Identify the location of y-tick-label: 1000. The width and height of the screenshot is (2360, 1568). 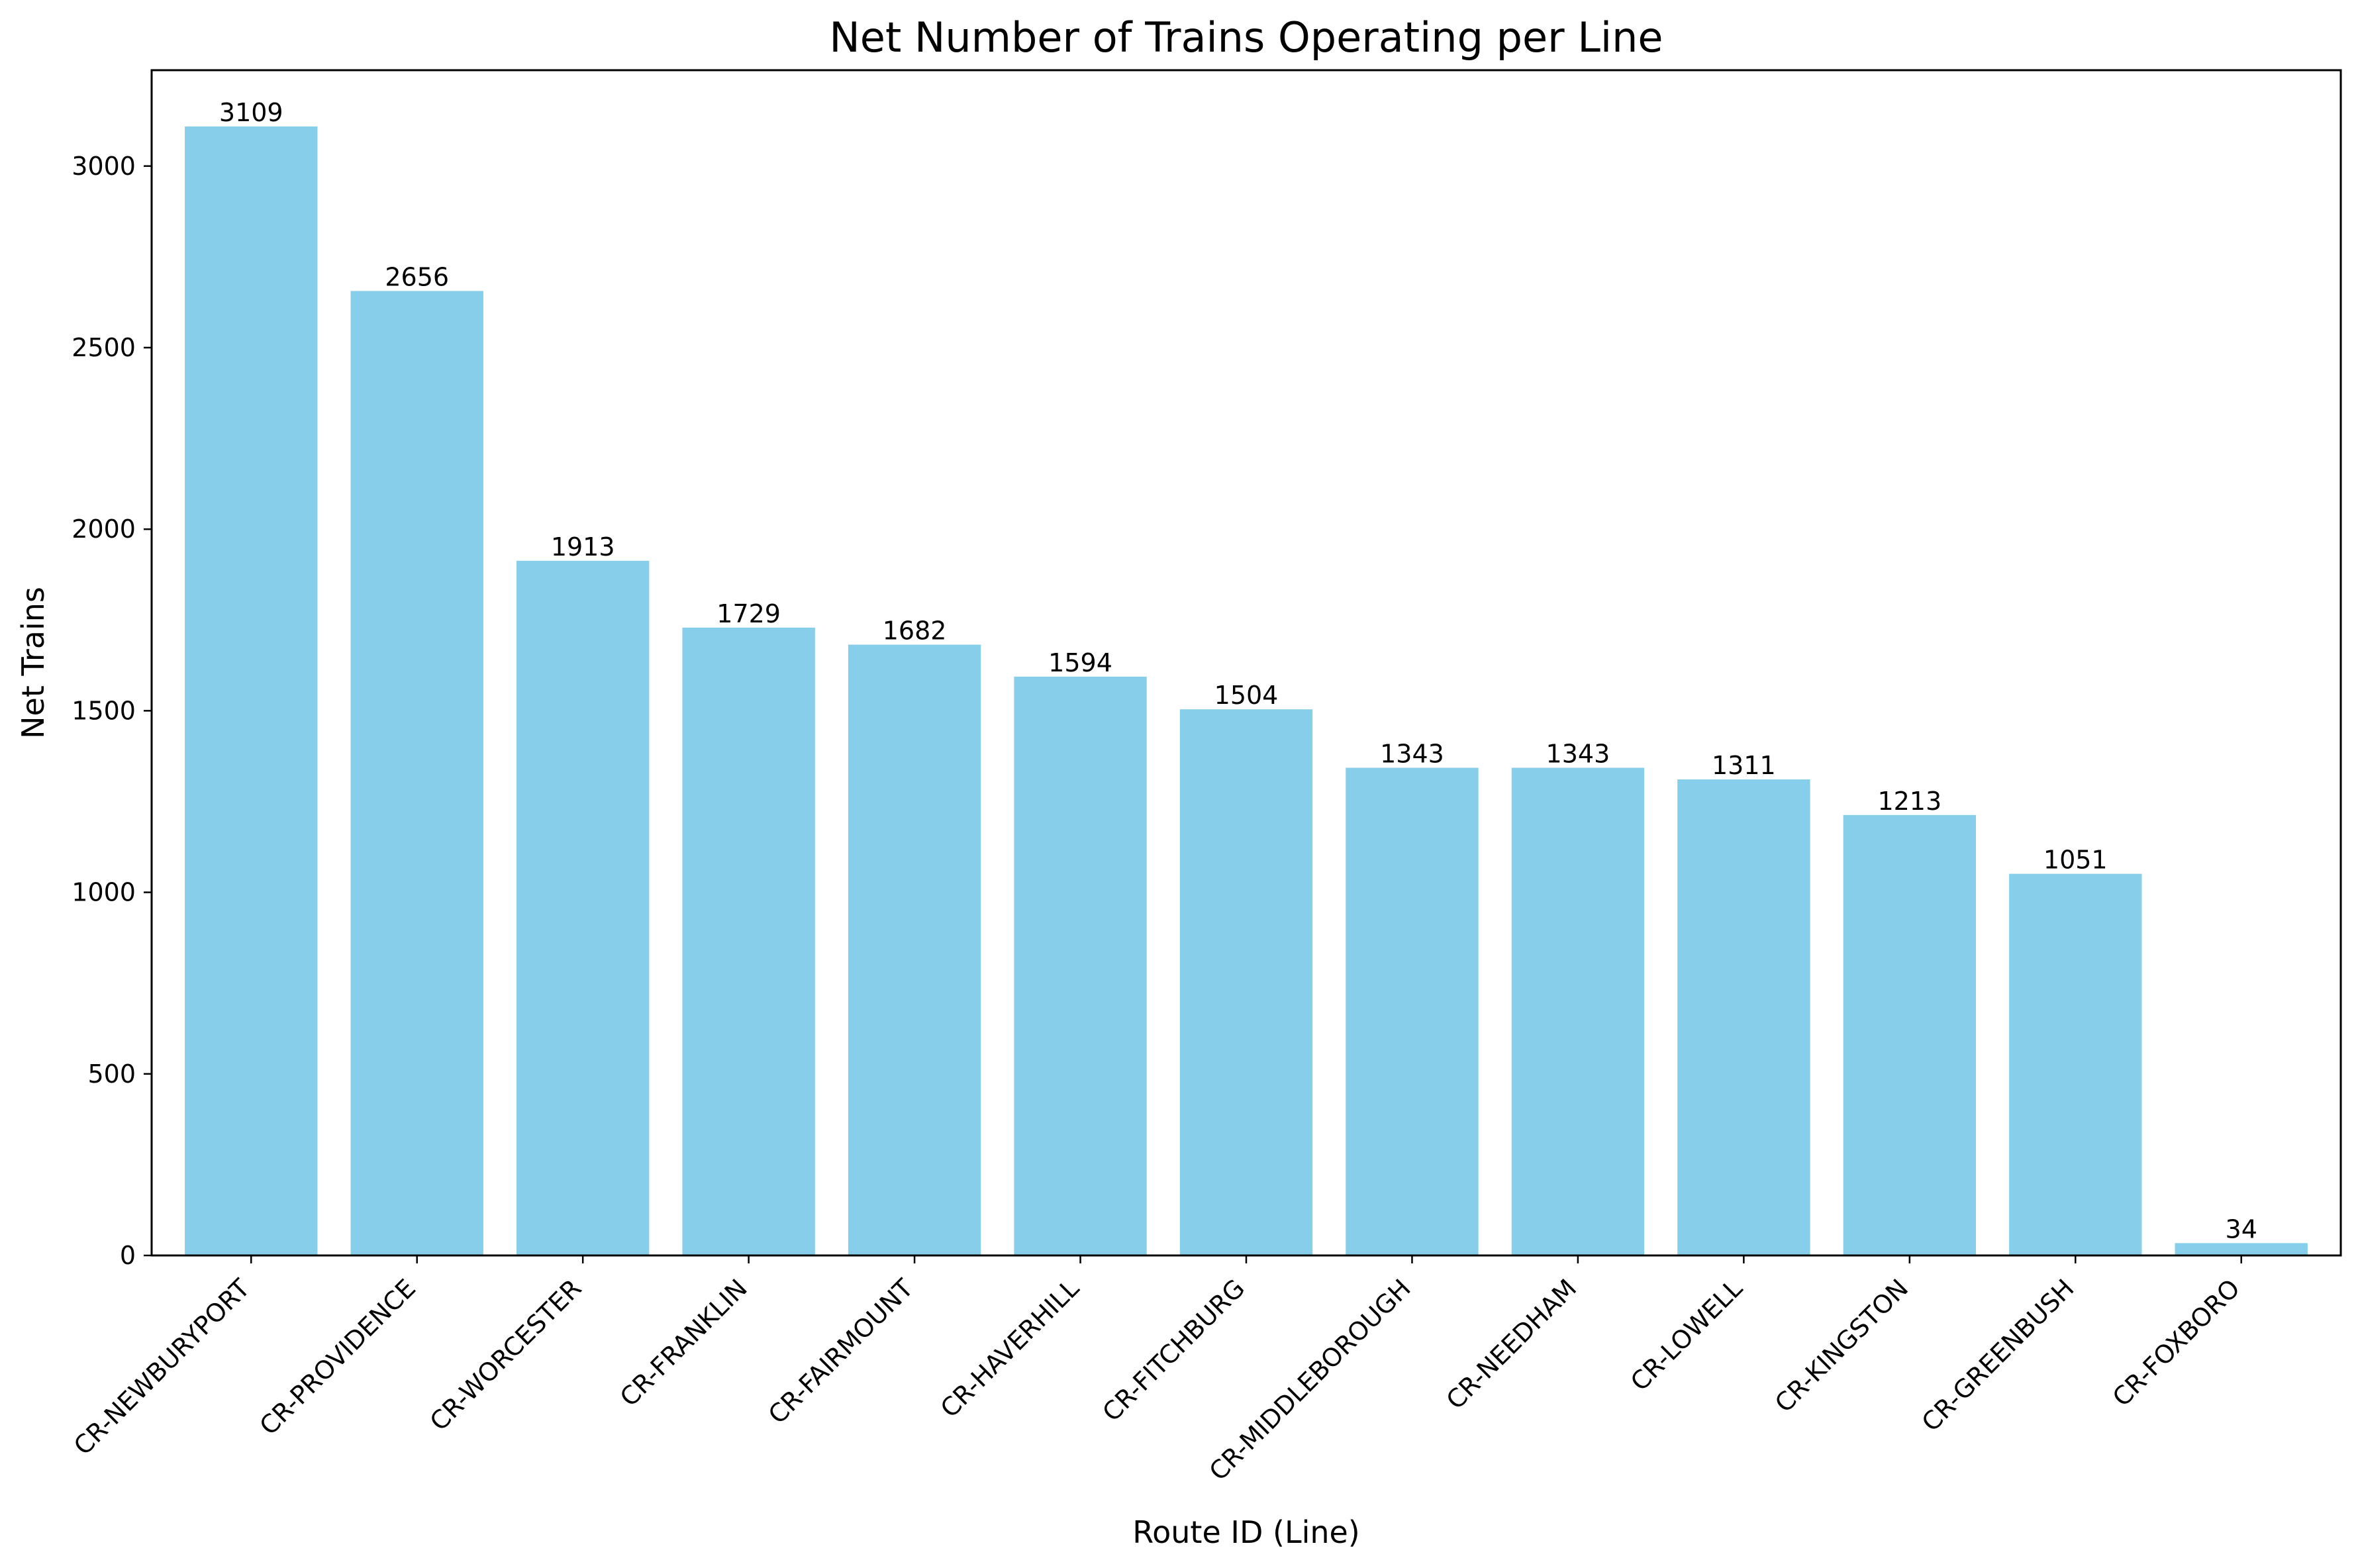
(104, 892).